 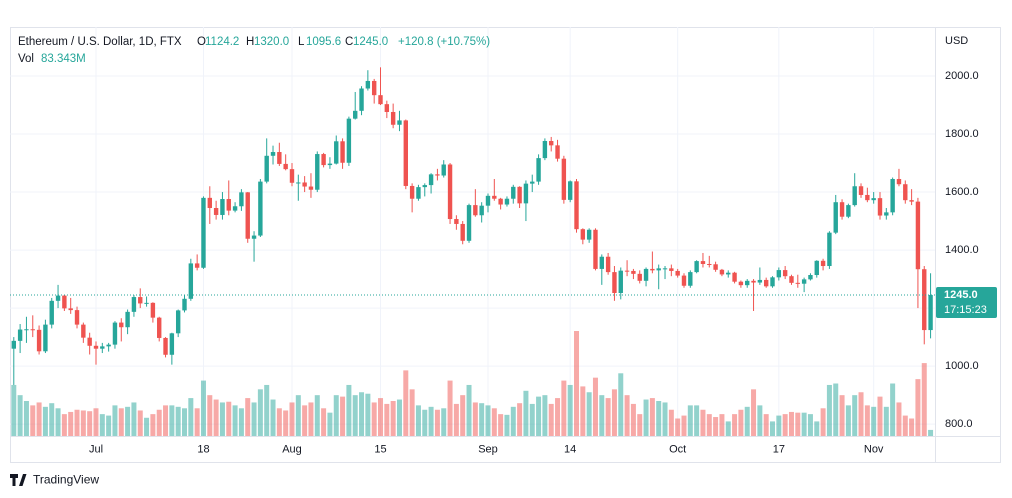 I want to click on y-tick-label: 1800.0, so click(x=962, y=134).